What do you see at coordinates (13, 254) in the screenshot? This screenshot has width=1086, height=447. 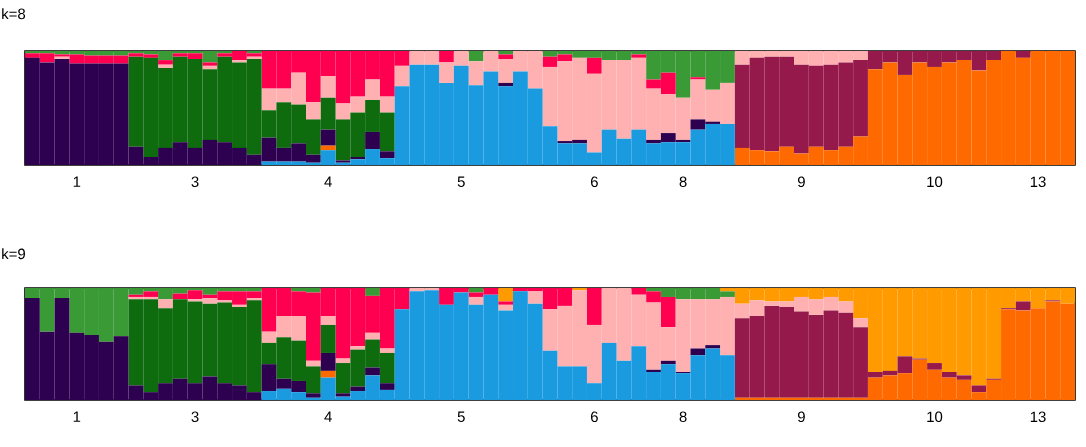 I see `chart-title: k=9` at bounding box center [13, 254].